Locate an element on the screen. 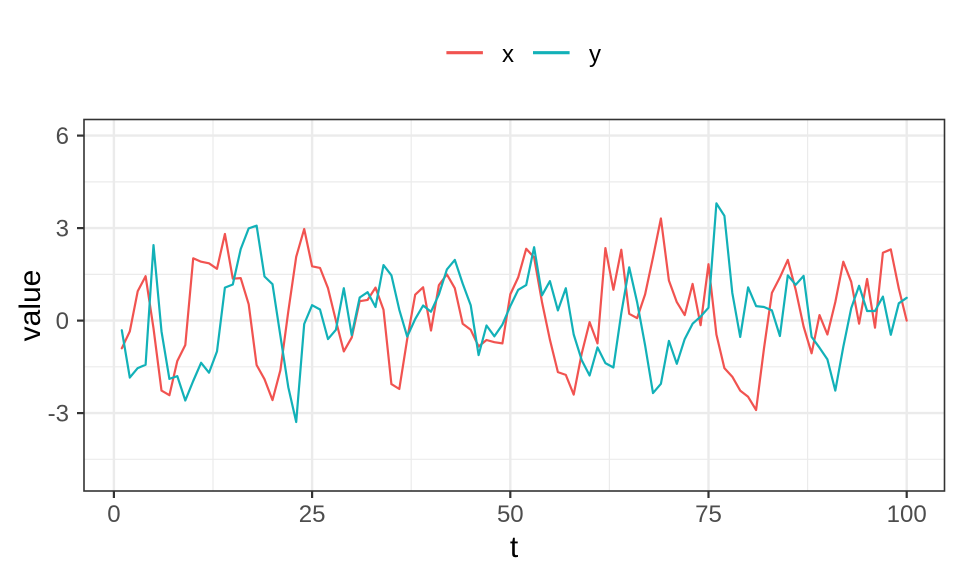 Image resolution: width=960 pixels, height=581 pixels. svg-text: 75 is located at coordinates (708, 514).